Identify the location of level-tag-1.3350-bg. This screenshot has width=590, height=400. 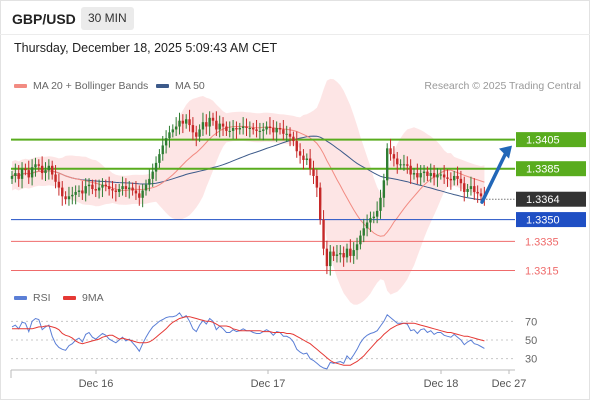
(551, 220).